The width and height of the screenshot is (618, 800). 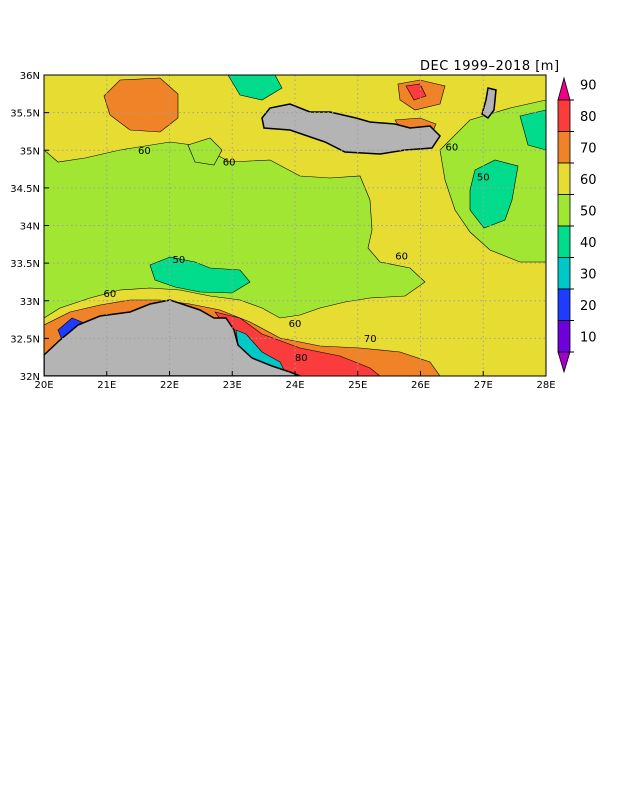 I want to click on colorbar-label: 10, so click(x=588, y=337).